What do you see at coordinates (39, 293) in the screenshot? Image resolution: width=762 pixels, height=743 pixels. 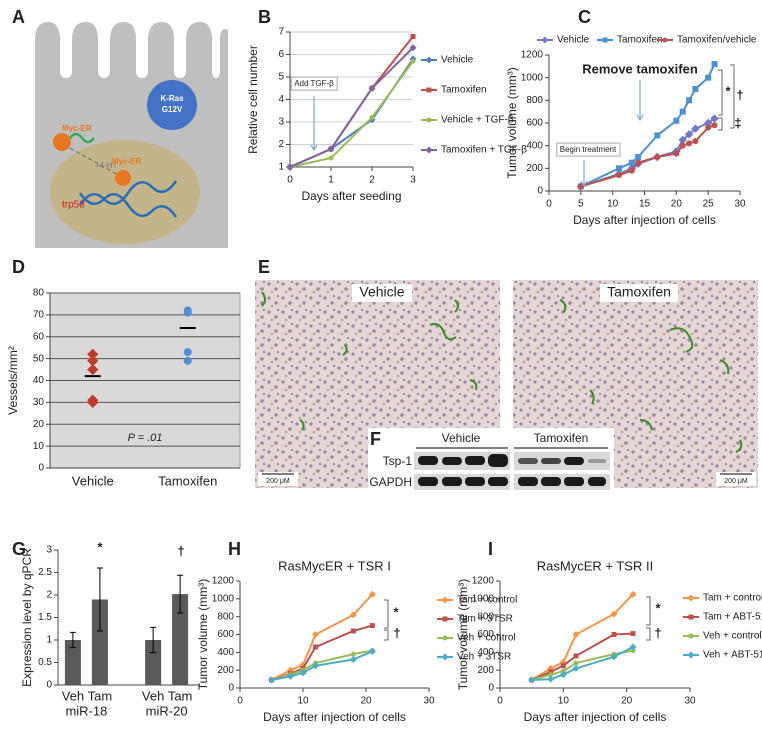 I see `y-tick-label: 80` at bounding box center [39, 293].